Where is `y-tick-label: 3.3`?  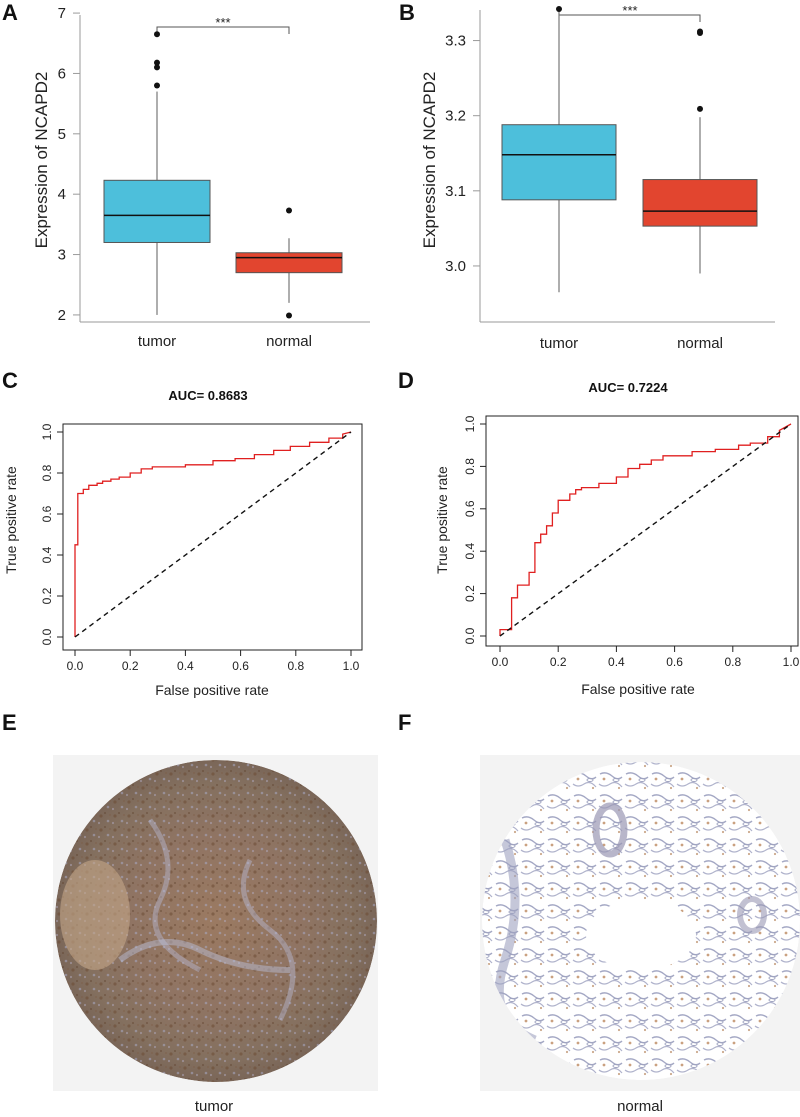 y-tick-label: 3.3 is located at coordinates (455, 41).